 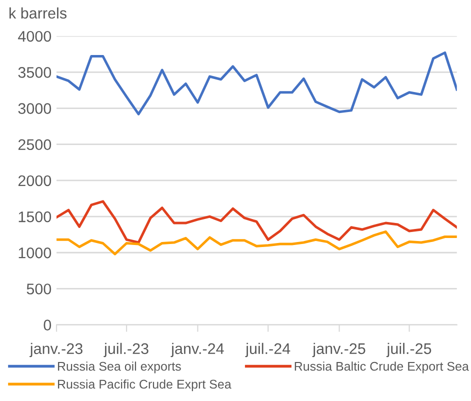 I want to click on y-tick-label: 0, so click(x=48, y=325).